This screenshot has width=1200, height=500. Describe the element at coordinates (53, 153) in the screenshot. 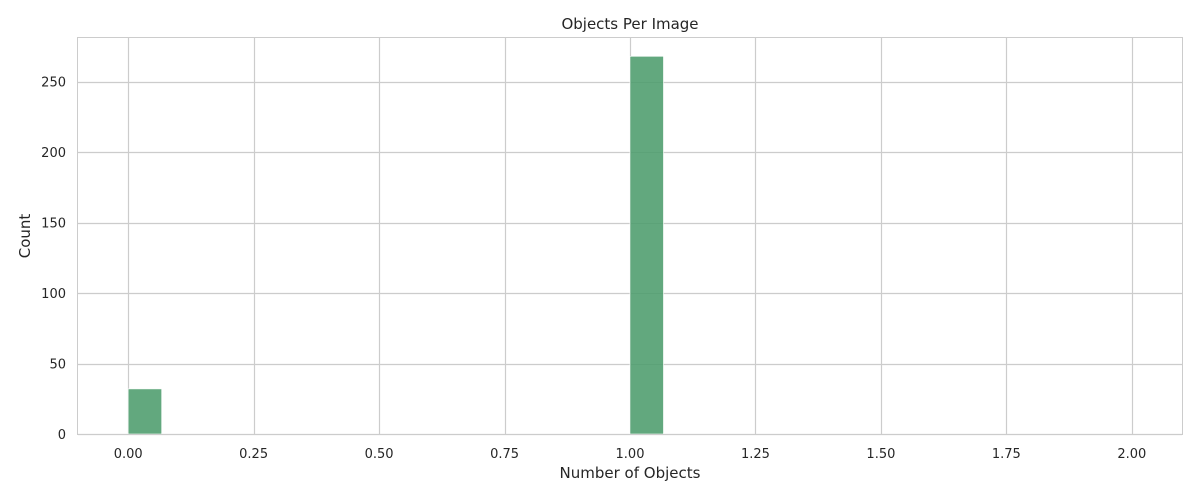

I see `y-tick-label: 200` at that location.